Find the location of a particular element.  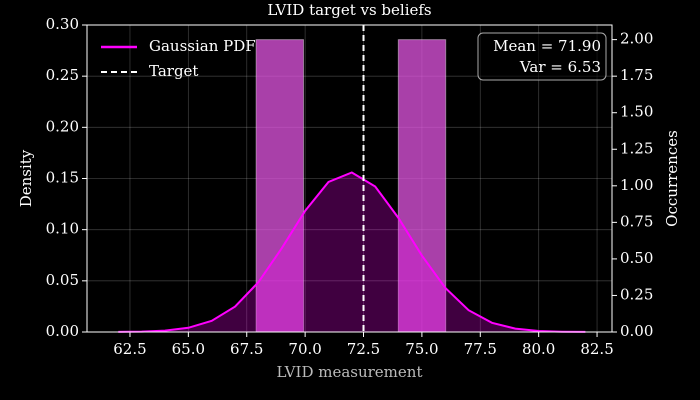

annotation-text: Var = 6.53 is located at coordinates (560, 67).